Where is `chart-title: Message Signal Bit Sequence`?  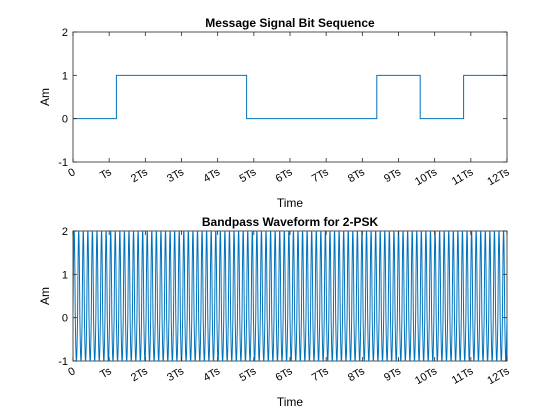 chart-title: Message Signal Bit Sequence is located at coordinates (290, 23).